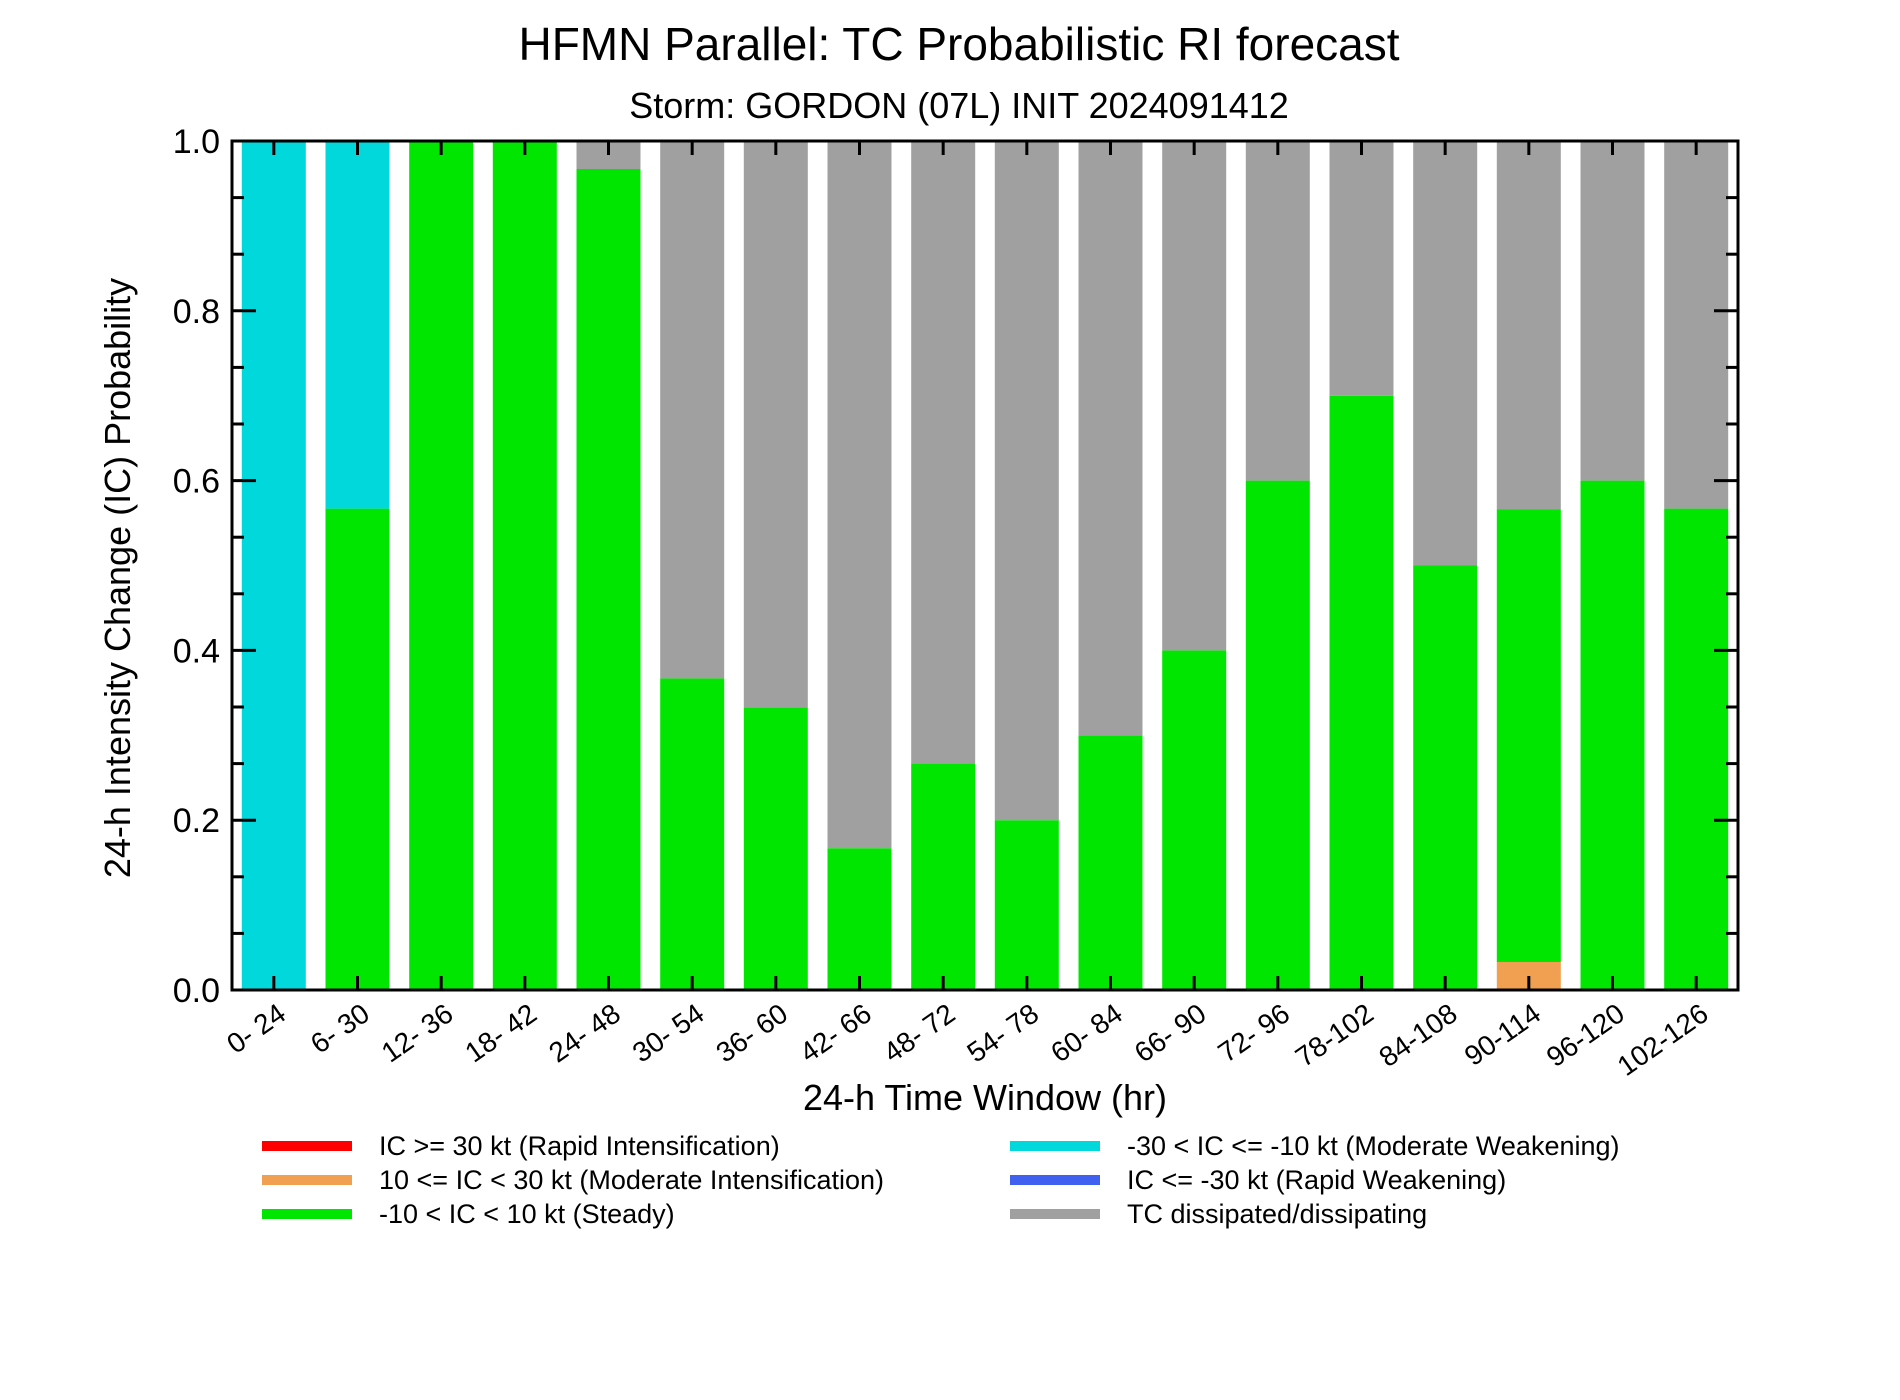 The image size is (1900, 1400). I want to click on x-tick-label: 12- 36, so click(417, 1033).